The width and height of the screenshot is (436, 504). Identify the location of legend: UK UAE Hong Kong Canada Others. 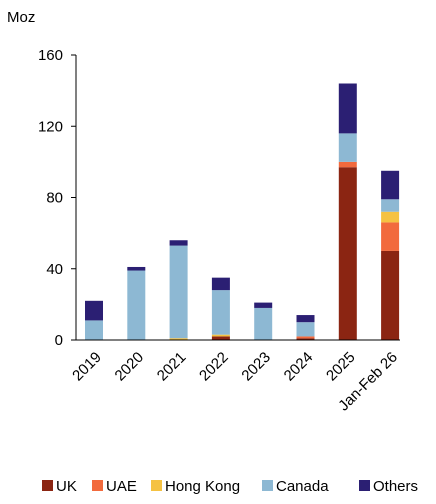
(230, 486).